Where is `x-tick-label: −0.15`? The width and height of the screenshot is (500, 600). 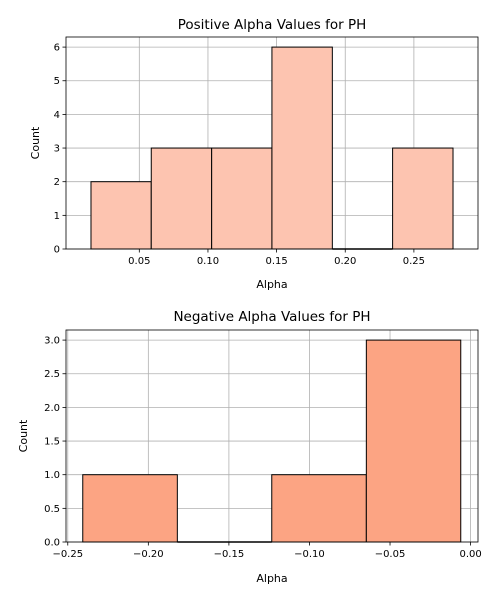
x-tick-label: −0.15 is located at coordinates (229, 554).